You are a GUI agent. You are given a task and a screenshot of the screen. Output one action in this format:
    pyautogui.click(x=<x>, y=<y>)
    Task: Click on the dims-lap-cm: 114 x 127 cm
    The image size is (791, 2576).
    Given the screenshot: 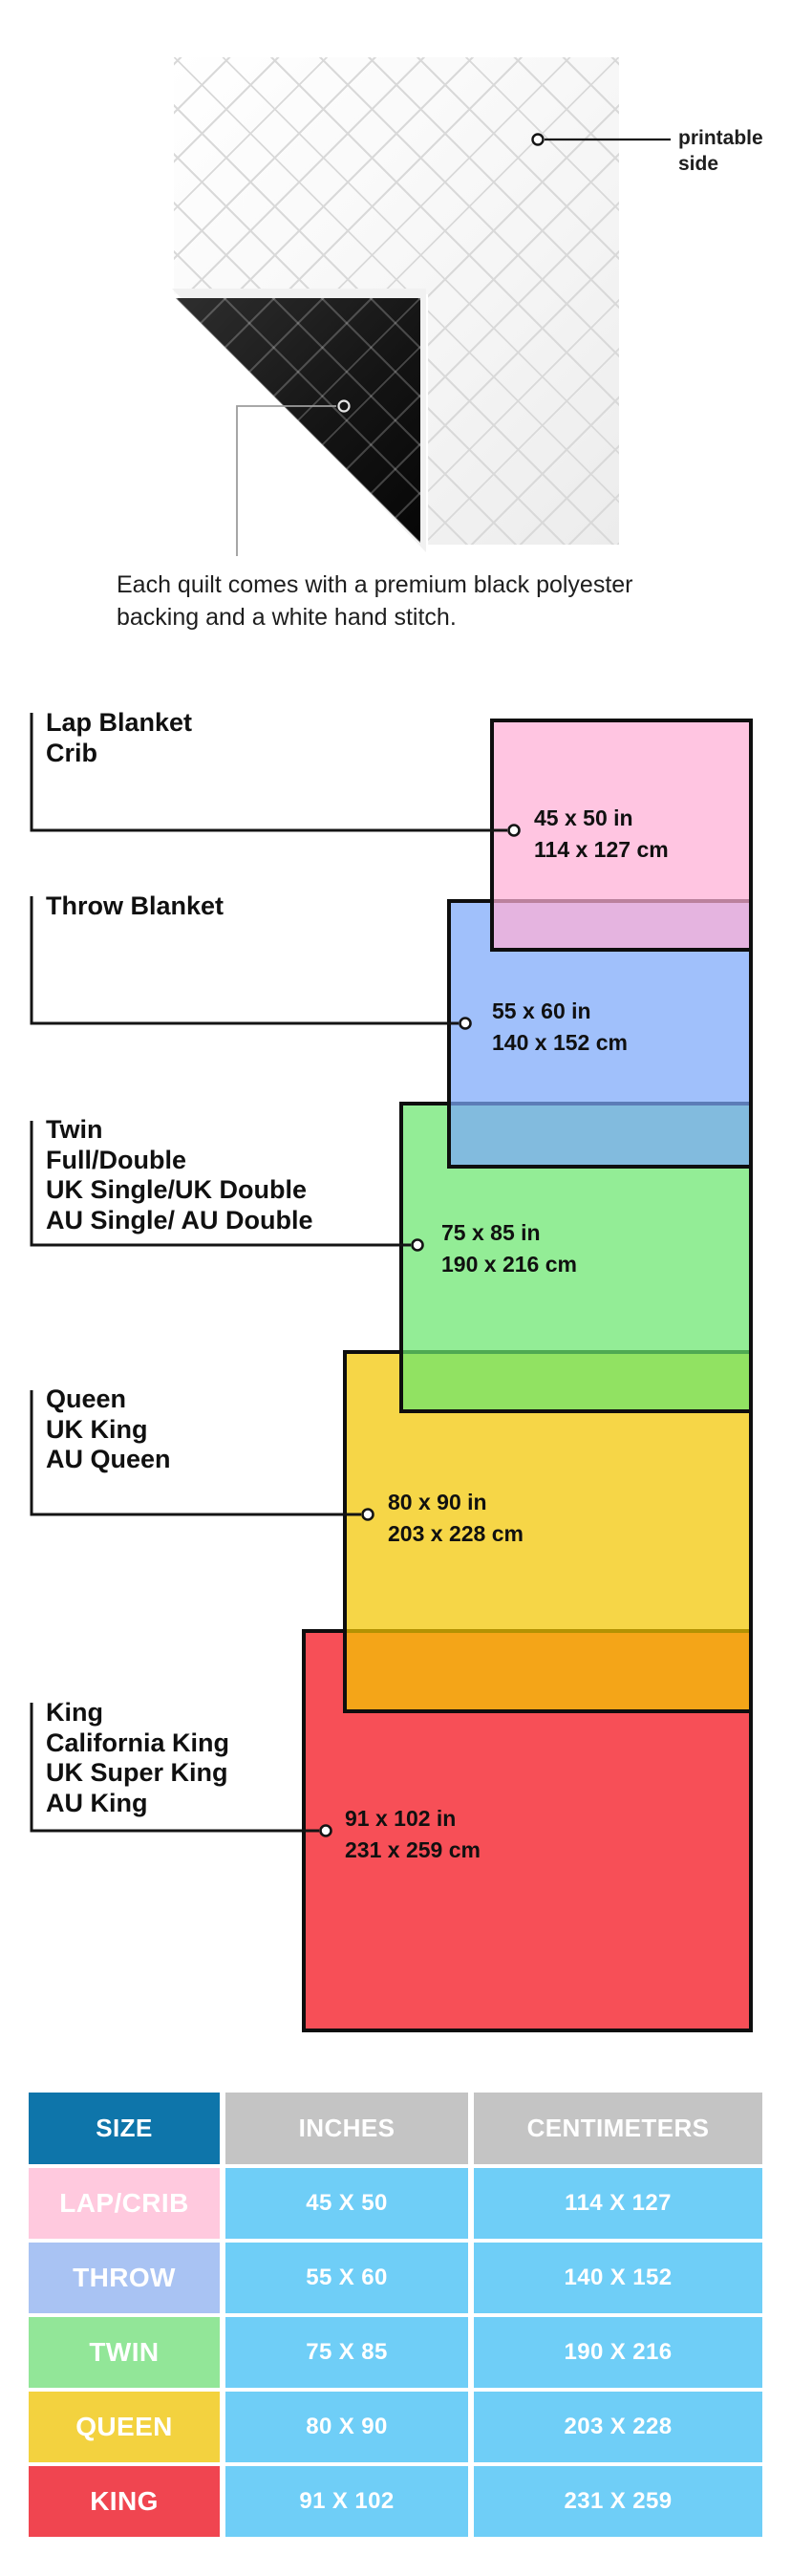 What is the action you would take?
    pyautogui.click(x=601, y=849)
    